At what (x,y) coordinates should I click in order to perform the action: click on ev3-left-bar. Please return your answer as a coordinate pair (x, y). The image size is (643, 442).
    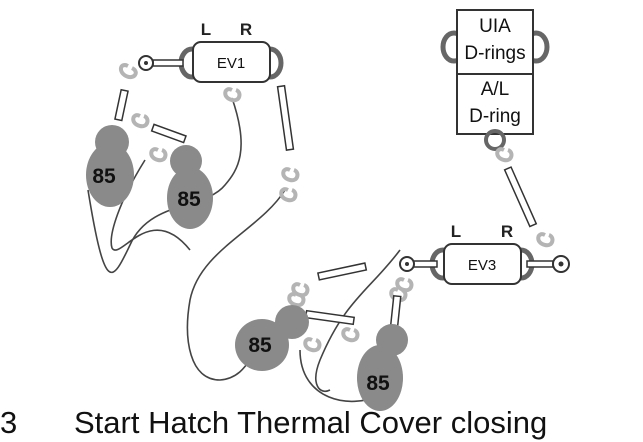
    Looking at the image, I should click on (425, 264).